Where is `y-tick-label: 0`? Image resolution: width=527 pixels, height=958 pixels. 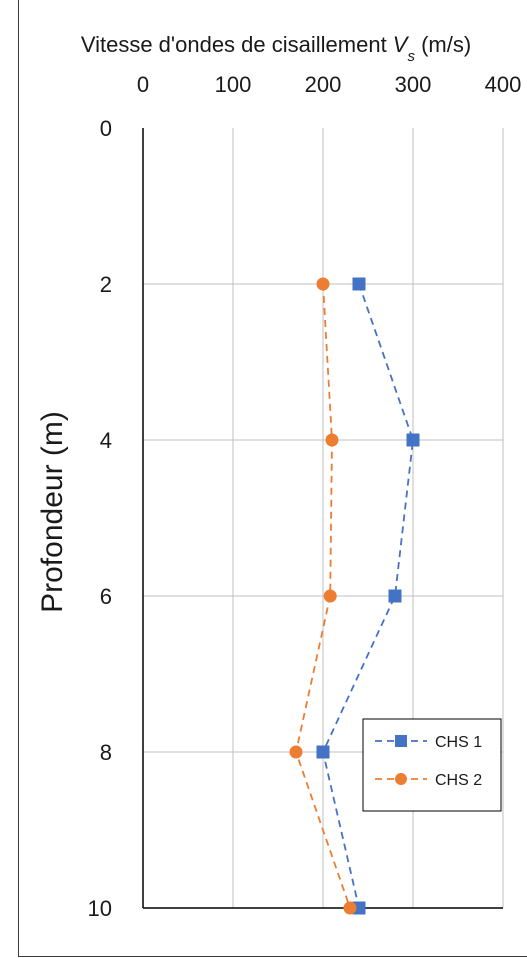 y-tick-label: 0 is located at coordinates (106, 128).